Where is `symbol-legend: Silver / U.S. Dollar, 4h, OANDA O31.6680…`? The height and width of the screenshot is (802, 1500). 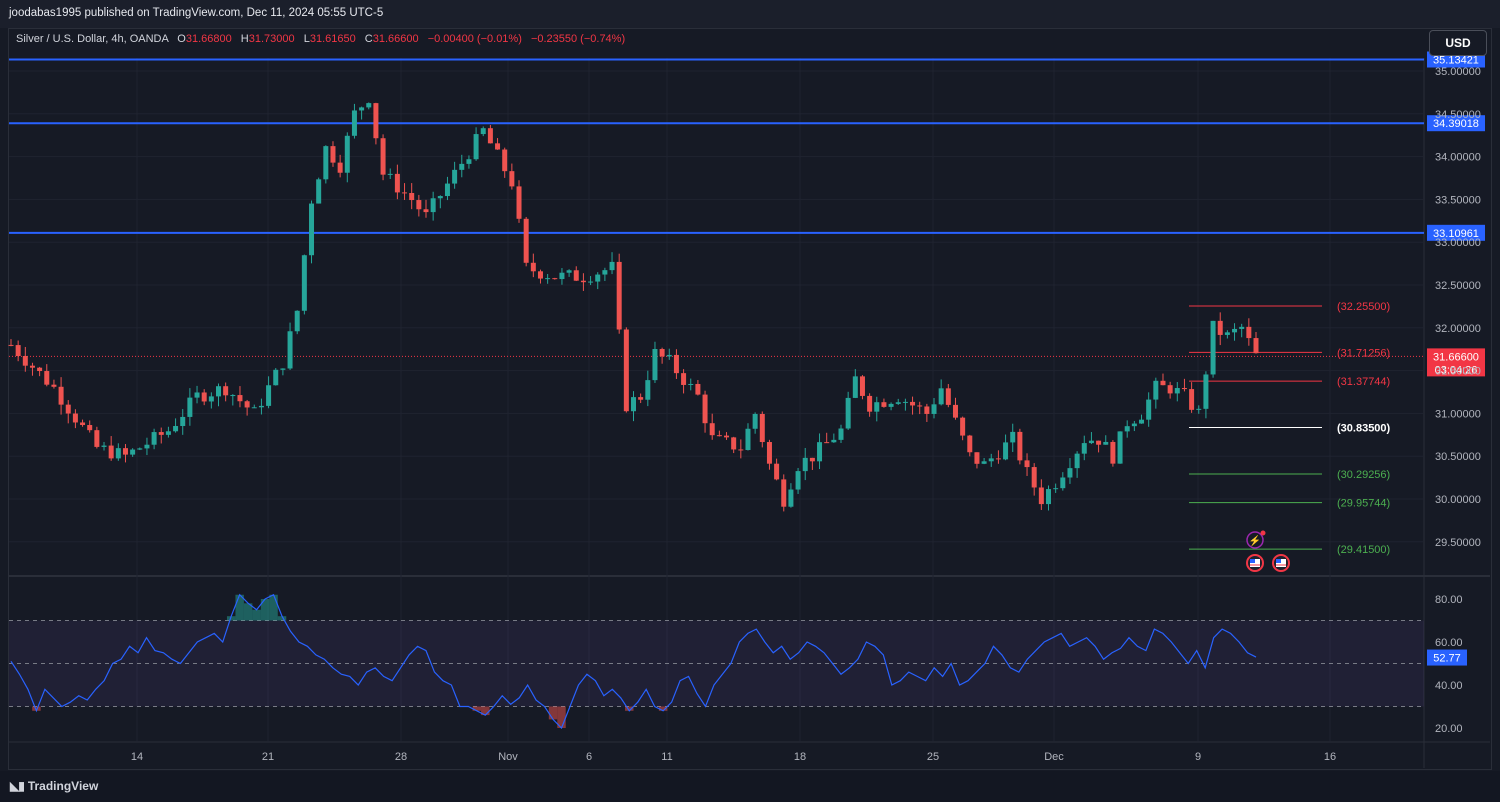 symbol-legend: Silver / U.S. Dollar, 4h, OANDA O31.6680… is located at coordinates (320, 39).